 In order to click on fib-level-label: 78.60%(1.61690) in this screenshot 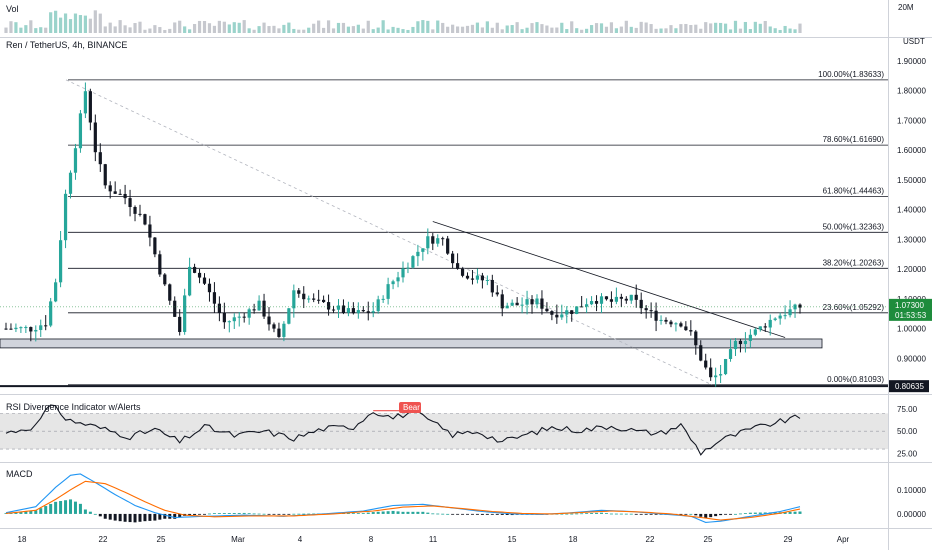, I will do `click(854, 139)`.